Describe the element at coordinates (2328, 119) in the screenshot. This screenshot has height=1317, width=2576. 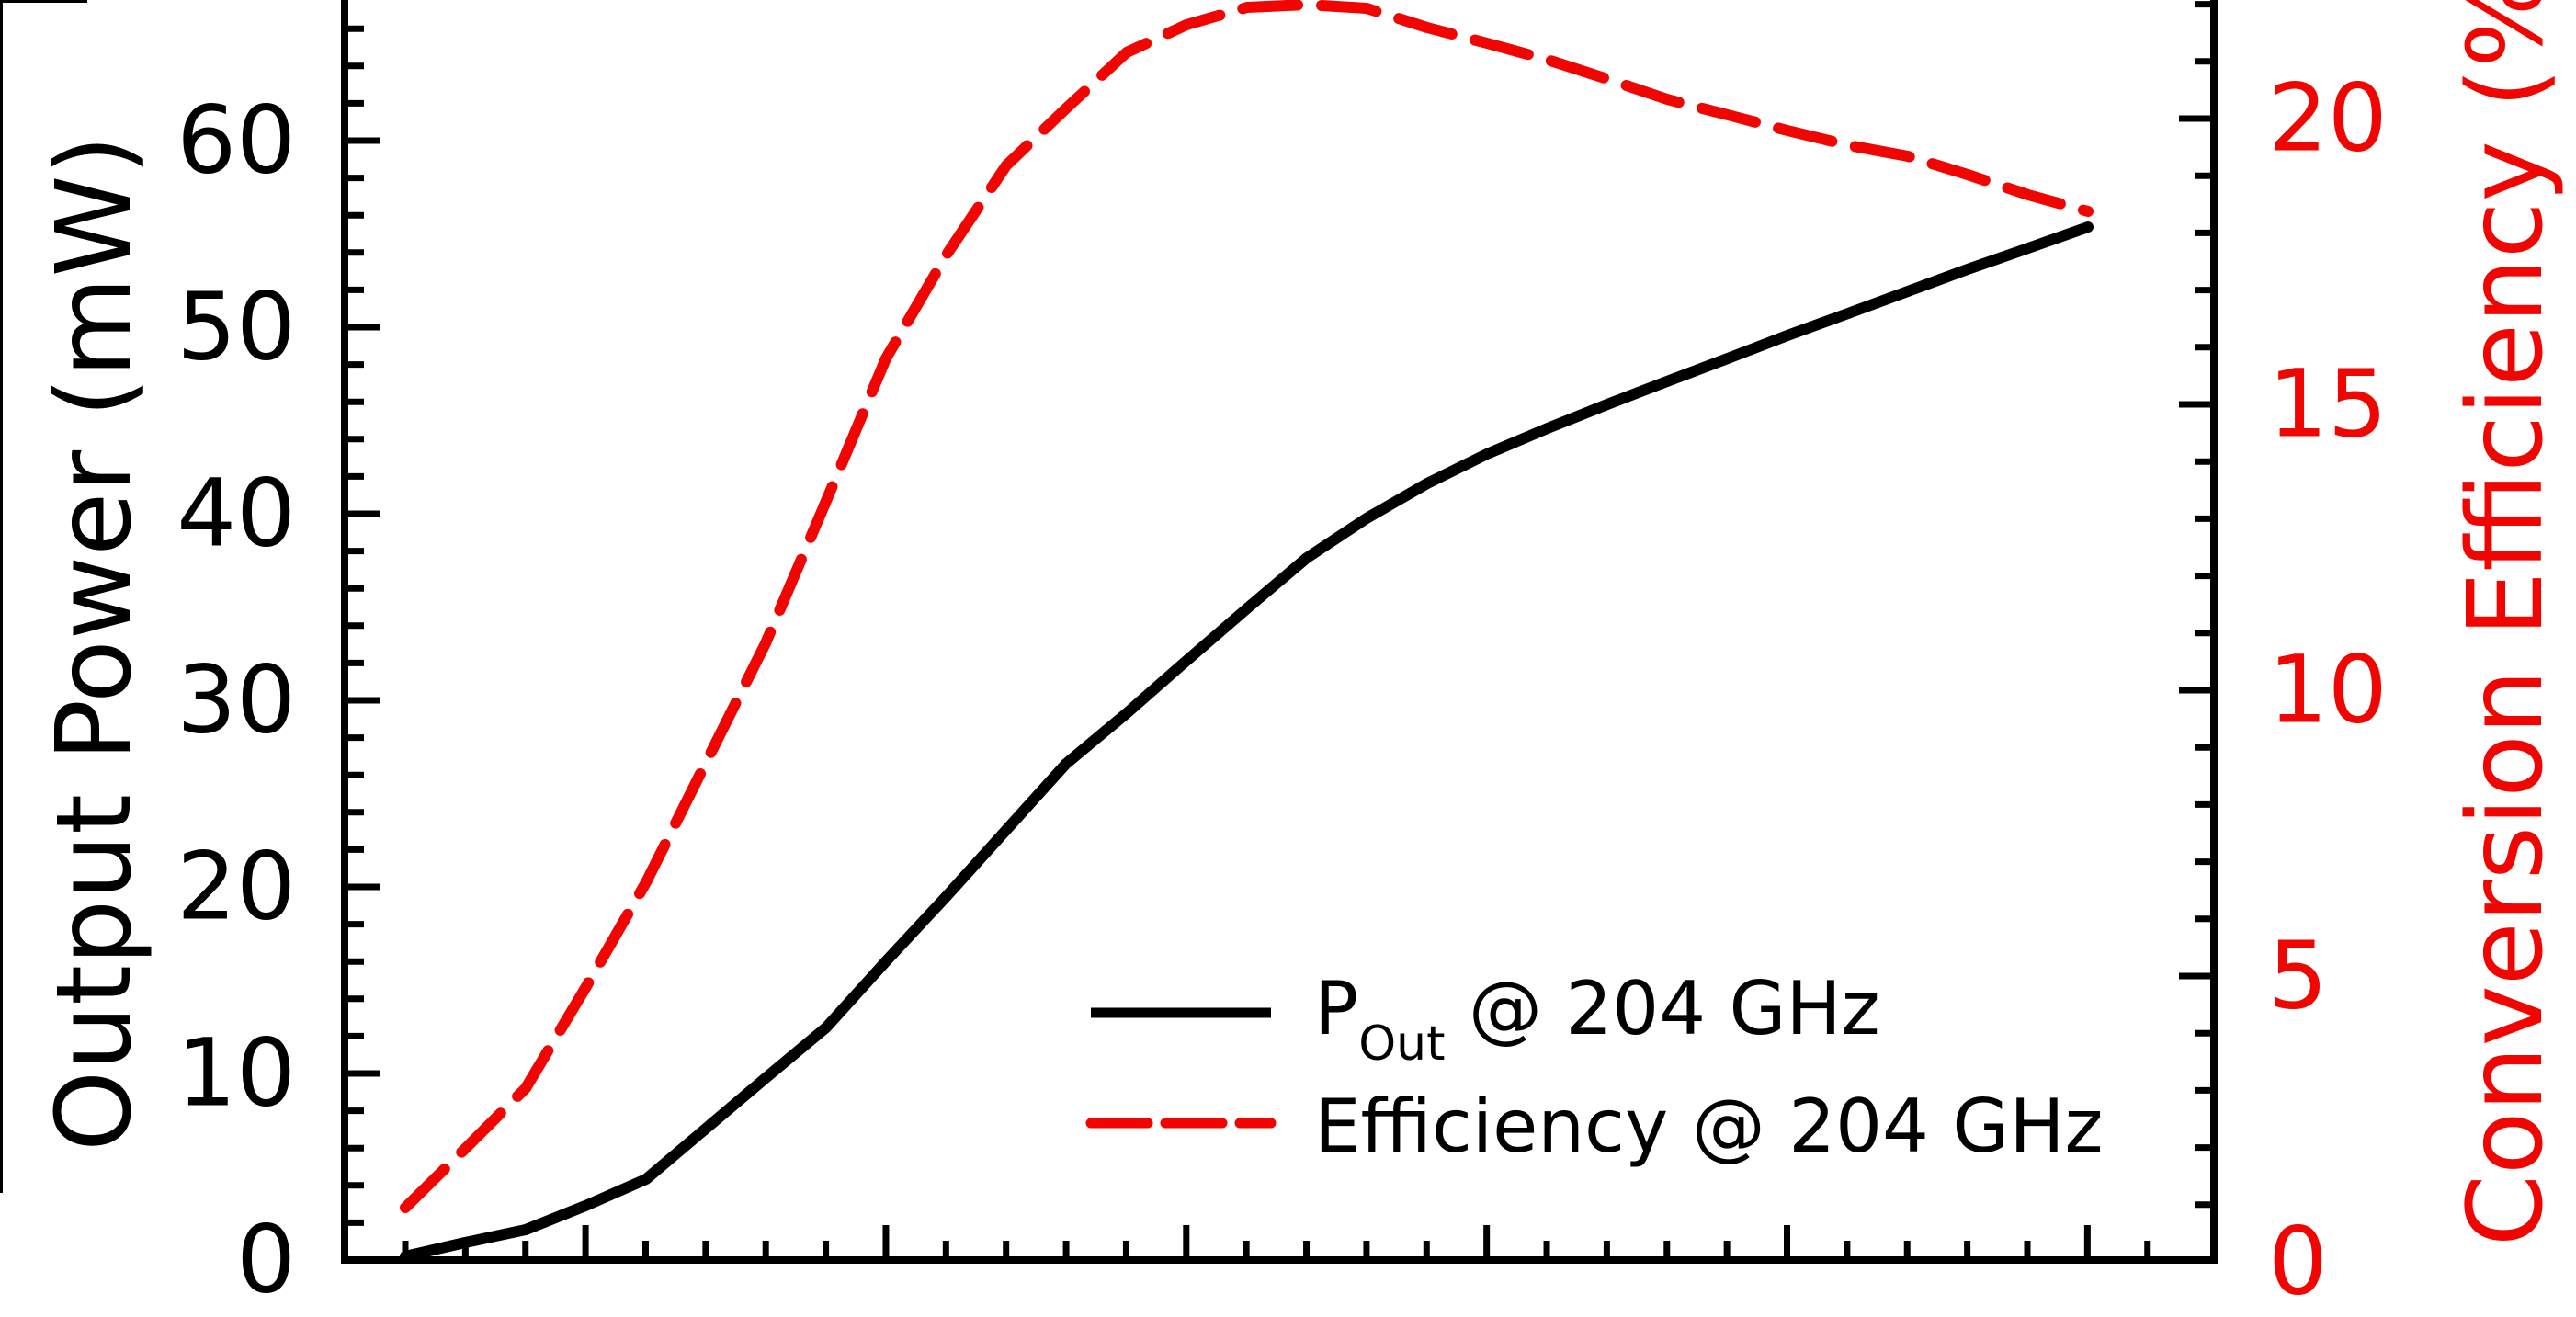
I see `y-right-tick-label: 20` at that location.